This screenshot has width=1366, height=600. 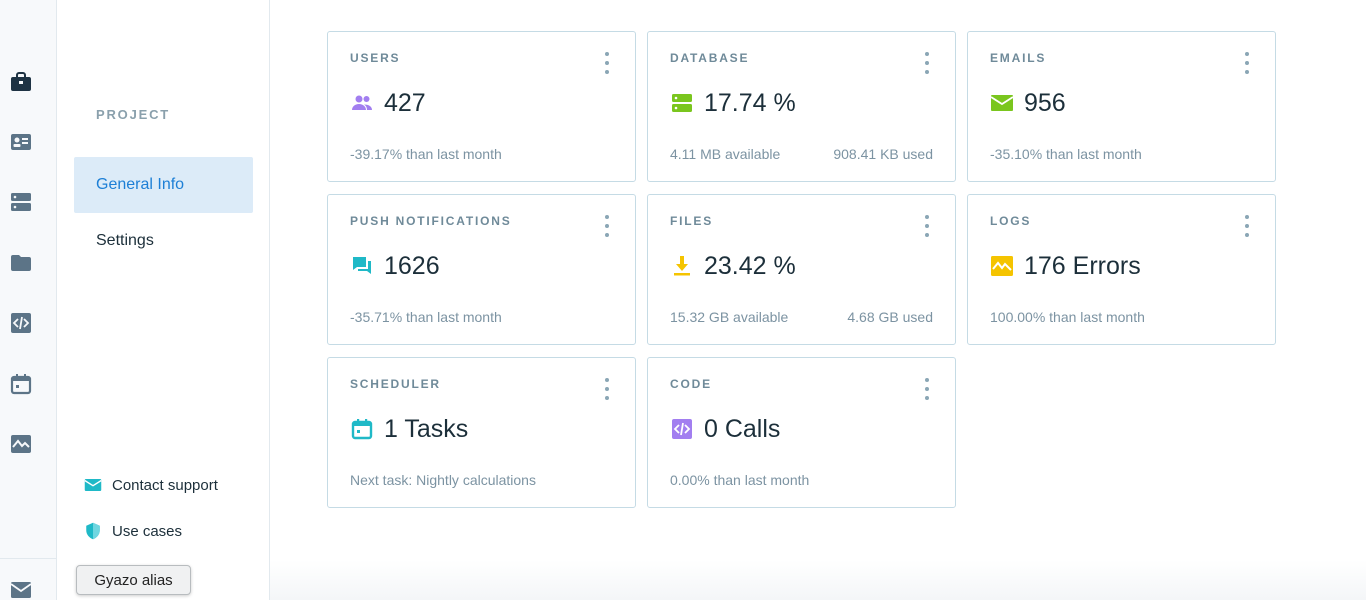 I want to click on nav-item-label: Settings, so click(x=125, y=240).